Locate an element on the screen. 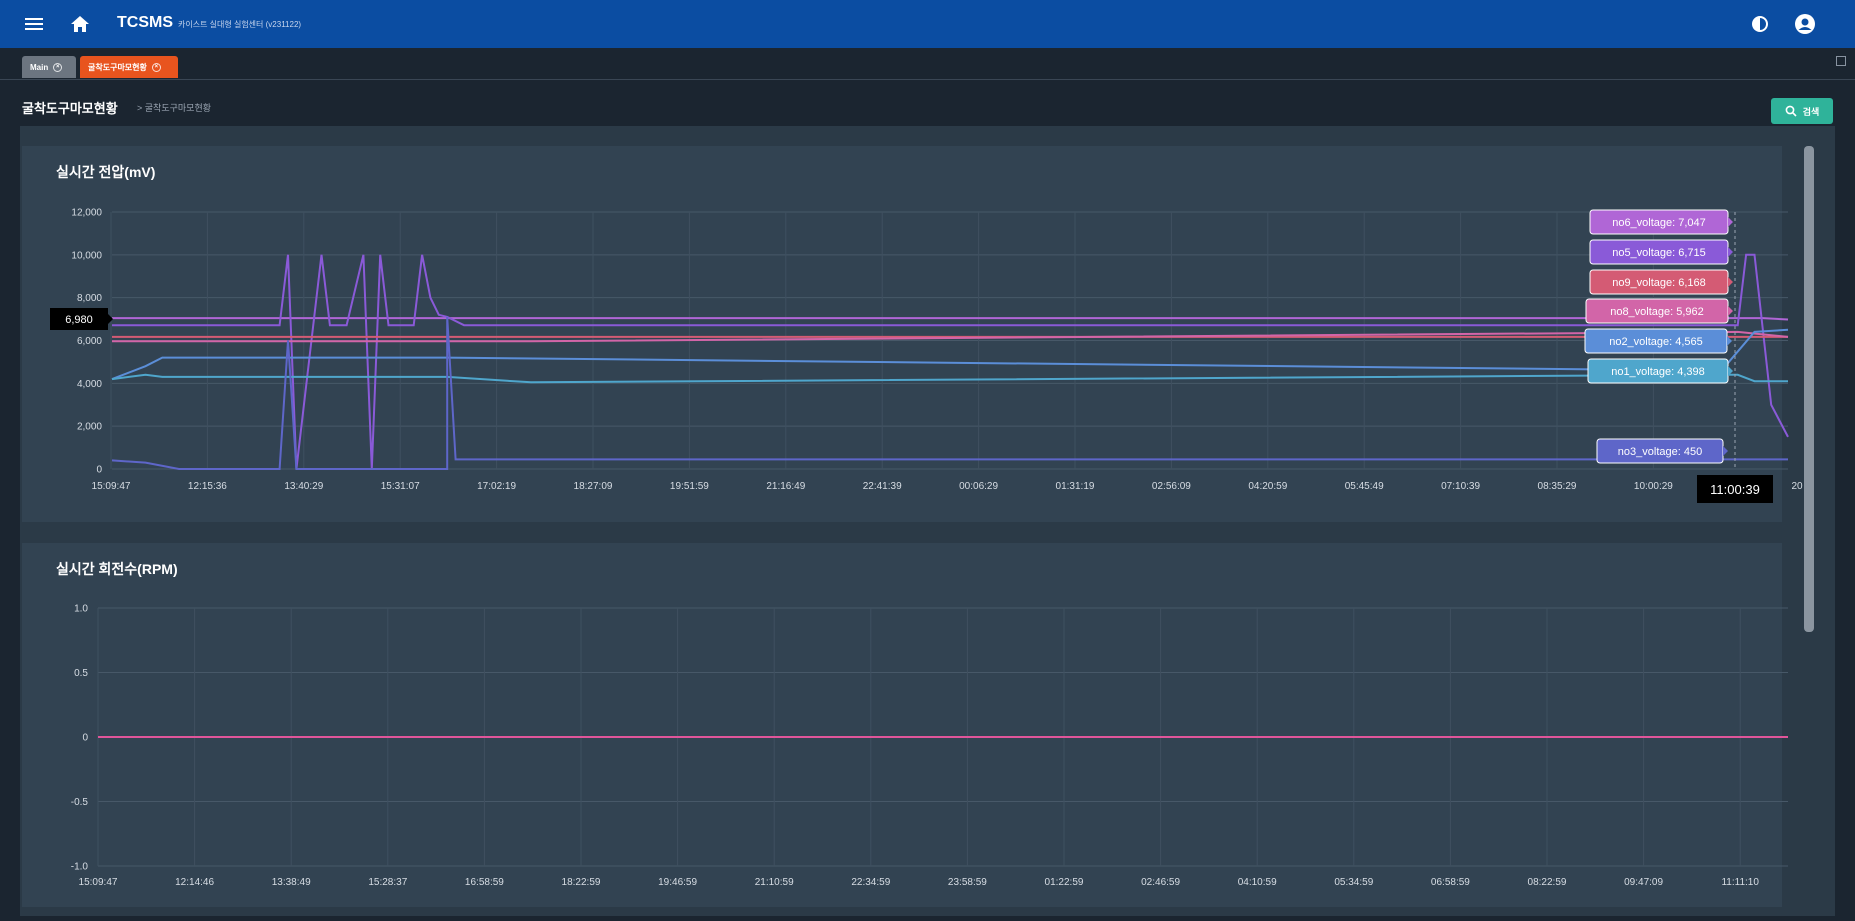 The image size is (1855, 921). window-icon is located at coordinates (1841, 61).